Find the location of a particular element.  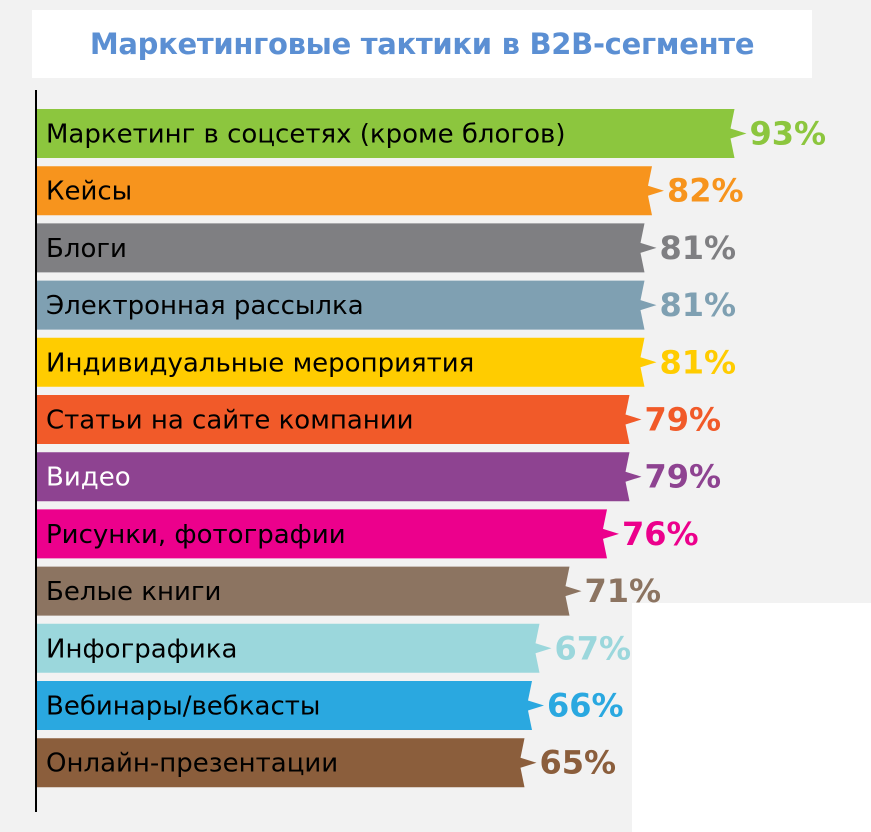

category-label: Индивидуальные мероприятия is located at coordinates (260, 363).